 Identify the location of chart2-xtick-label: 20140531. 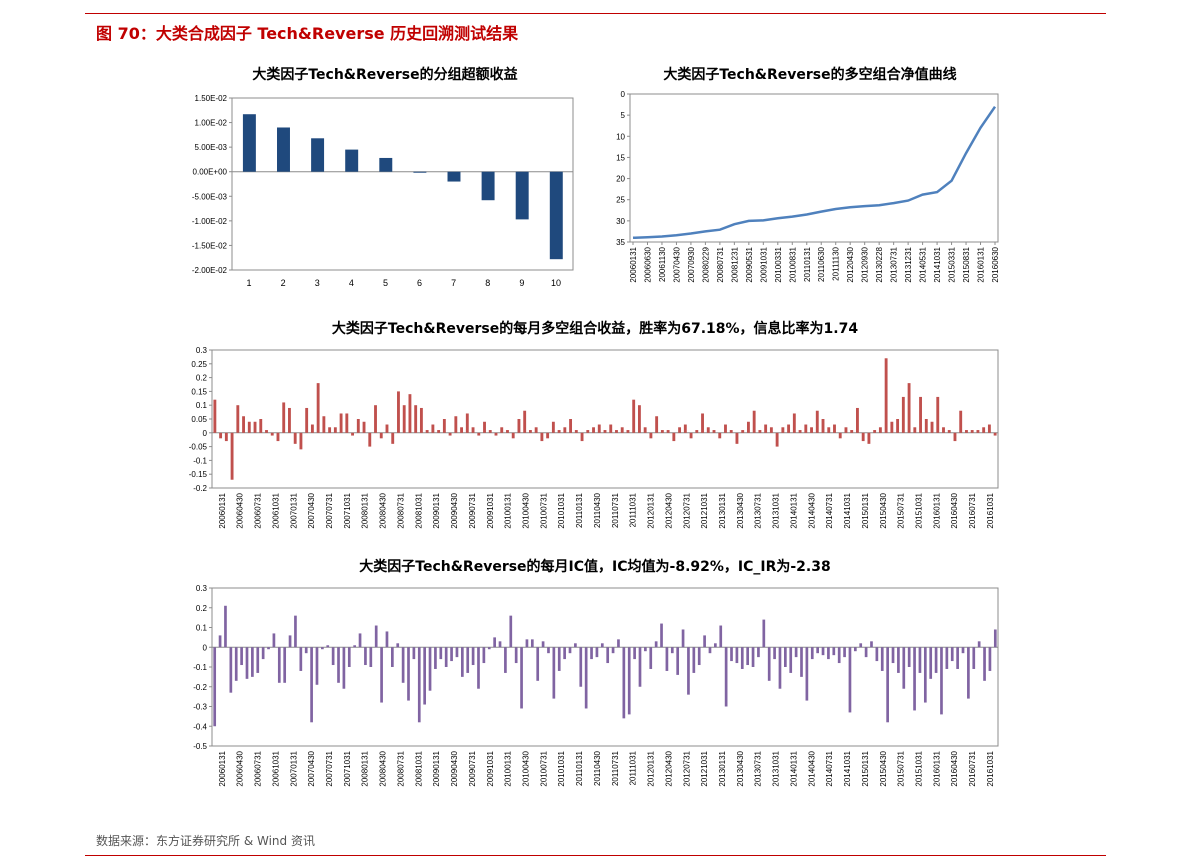
(923, 264).